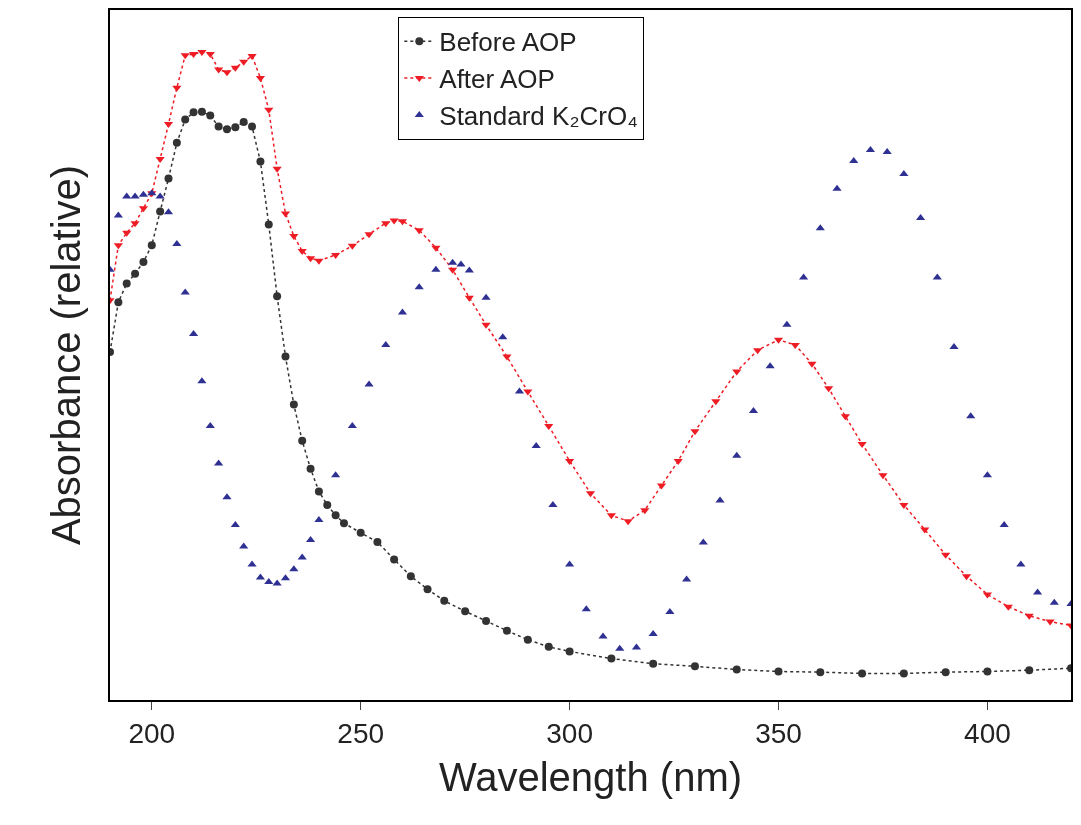 The width and height of the screenshot is (1081, 825). Describe the element at coordinates (497, 79) in the screenshot. I see `legend-label: After AOP` at that location.